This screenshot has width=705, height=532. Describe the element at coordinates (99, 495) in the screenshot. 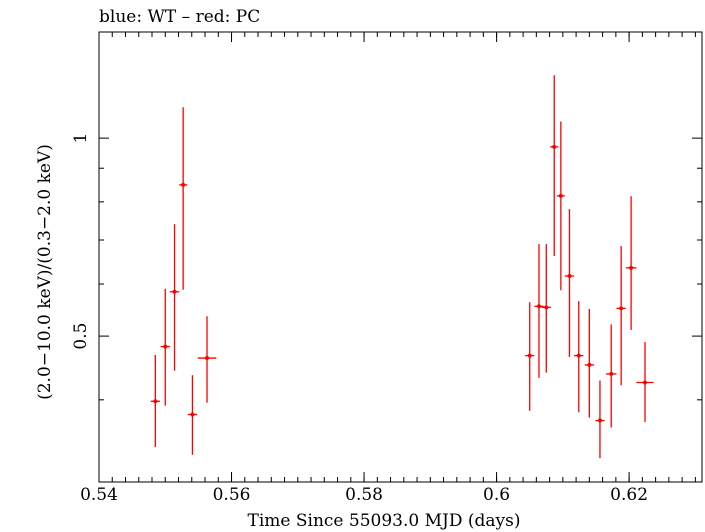

I see `x-tick-label: 0.54` at that location.